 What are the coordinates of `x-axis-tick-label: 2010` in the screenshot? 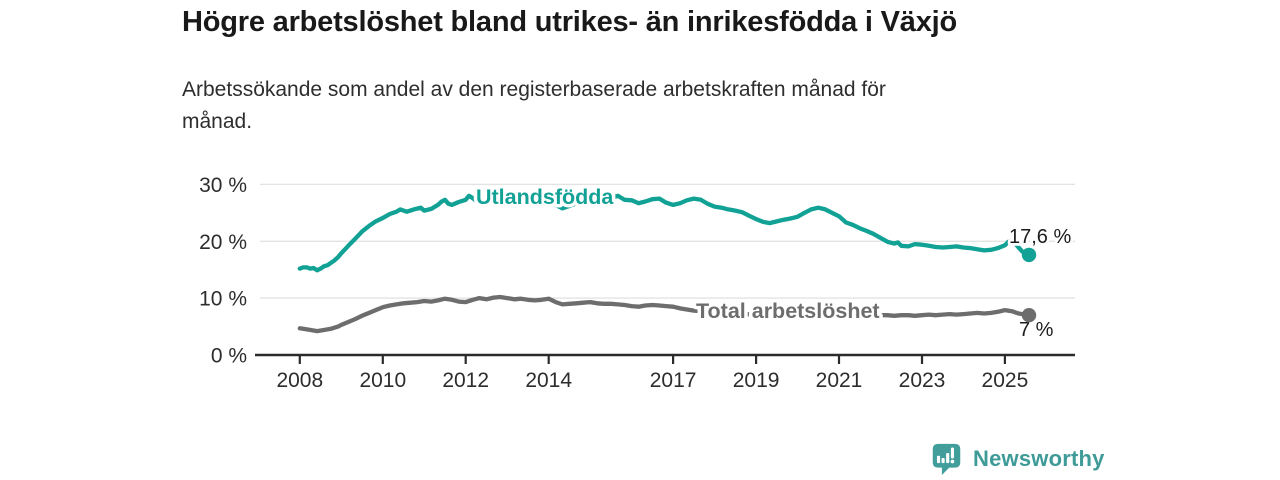 It's located at (382, 380).